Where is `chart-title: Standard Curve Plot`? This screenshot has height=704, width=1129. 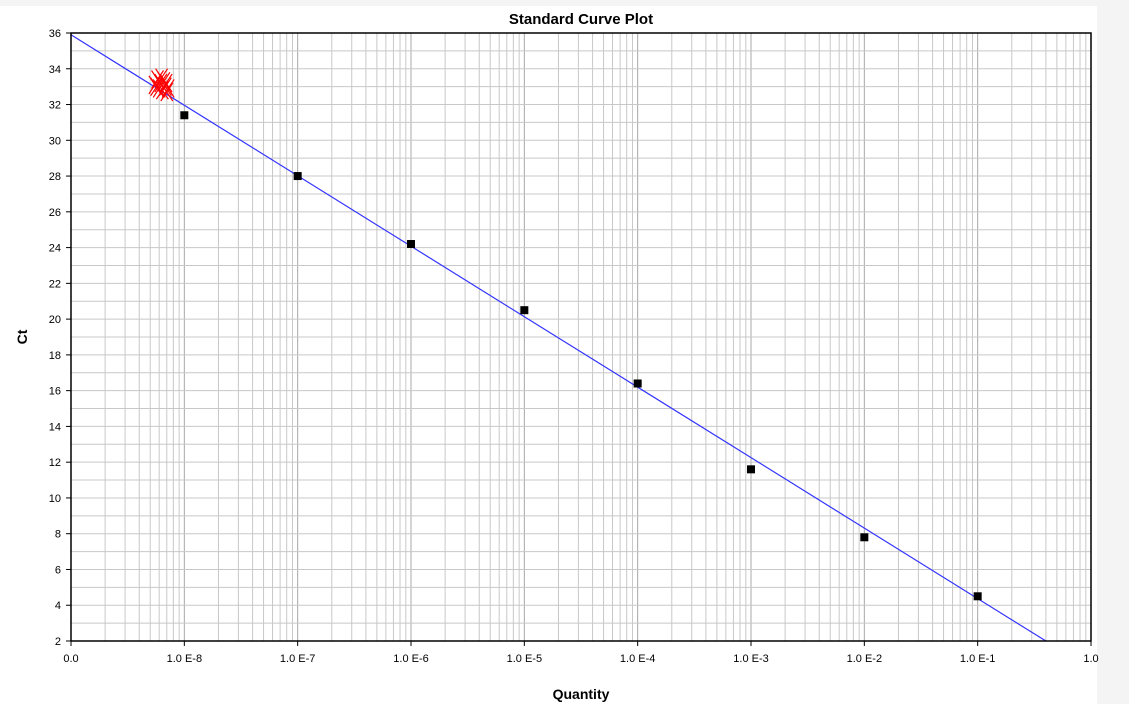
chart-title: Standard Curve Plot is located at coordinates (581, 19).